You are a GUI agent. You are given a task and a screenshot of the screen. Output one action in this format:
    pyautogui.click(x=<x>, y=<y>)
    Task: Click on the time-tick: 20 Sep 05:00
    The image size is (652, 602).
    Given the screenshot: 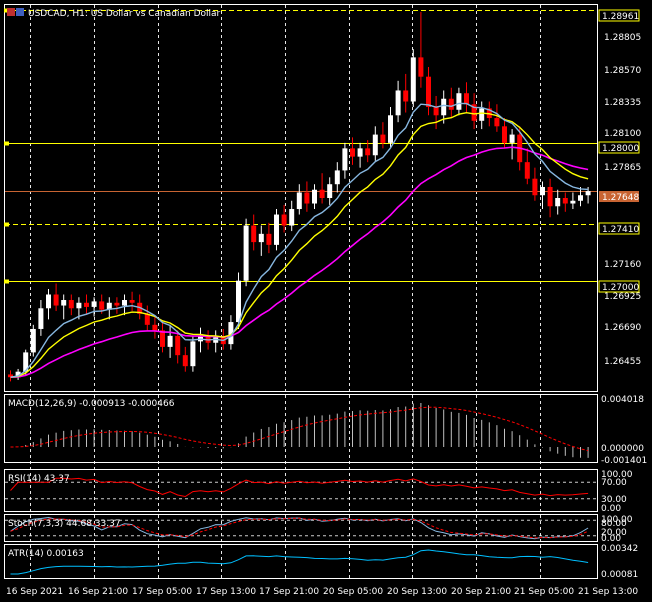 What is the action you would take?
    pyautogui.click(x=353, y=592)
    